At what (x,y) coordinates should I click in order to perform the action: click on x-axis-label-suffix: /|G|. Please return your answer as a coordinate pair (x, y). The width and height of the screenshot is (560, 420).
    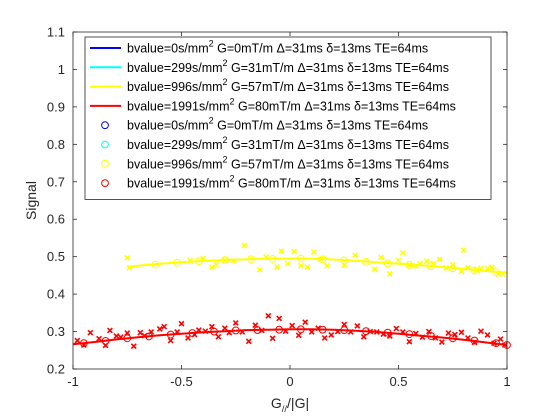
    Looking at the image, I should click on (298, 403).